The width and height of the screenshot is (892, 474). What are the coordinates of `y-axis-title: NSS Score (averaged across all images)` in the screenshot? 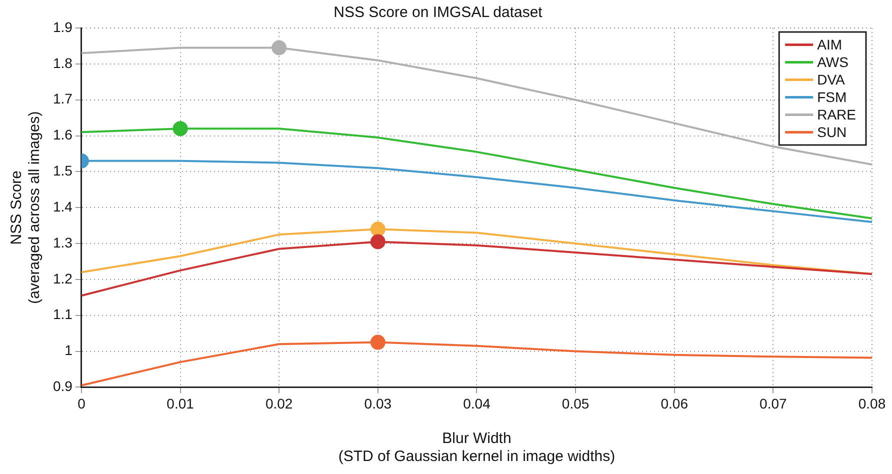 It's located at (26, 207).